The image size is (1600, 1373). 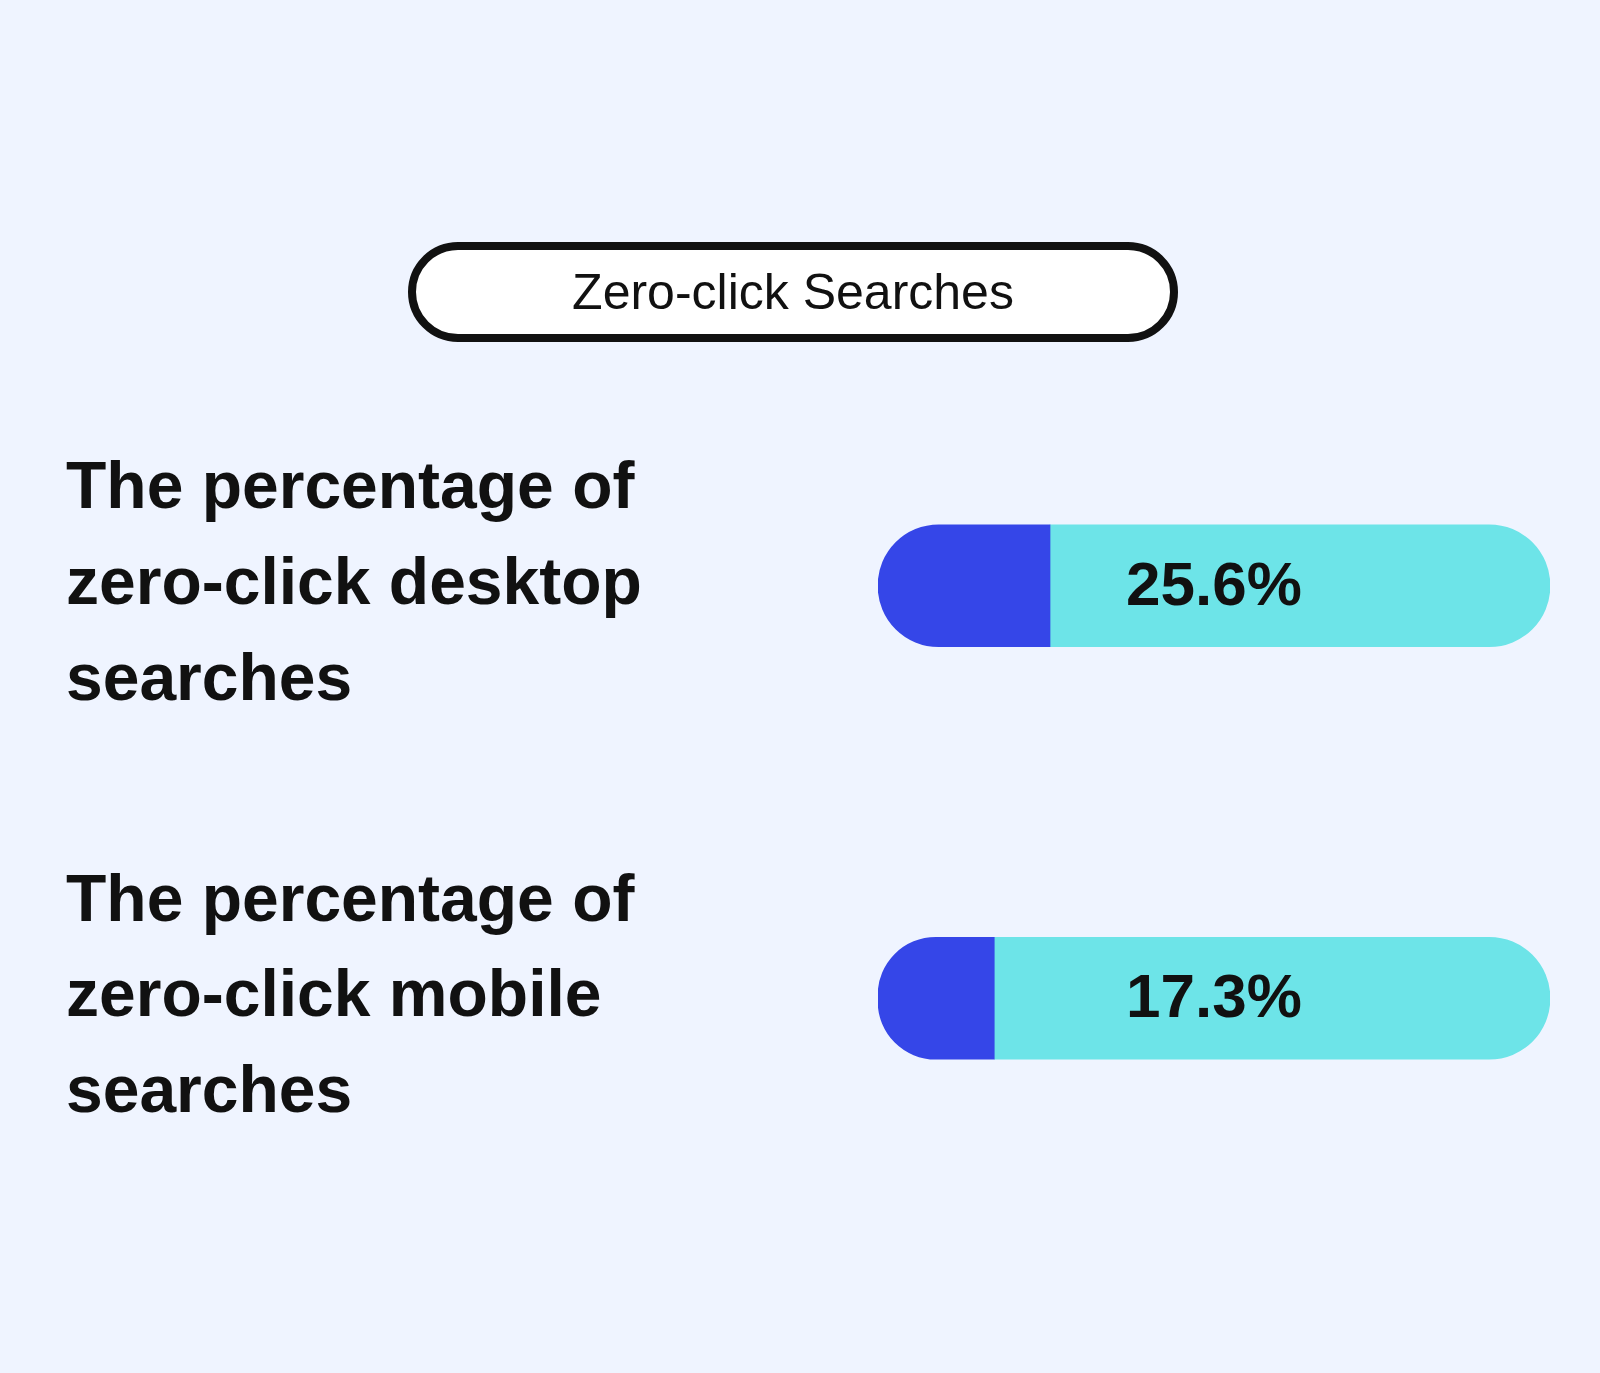 What do you see at coordinates (793, 292) in the screenshot?
I see `chart-title: Zero-click Searches` at bounding box center [793, 292].